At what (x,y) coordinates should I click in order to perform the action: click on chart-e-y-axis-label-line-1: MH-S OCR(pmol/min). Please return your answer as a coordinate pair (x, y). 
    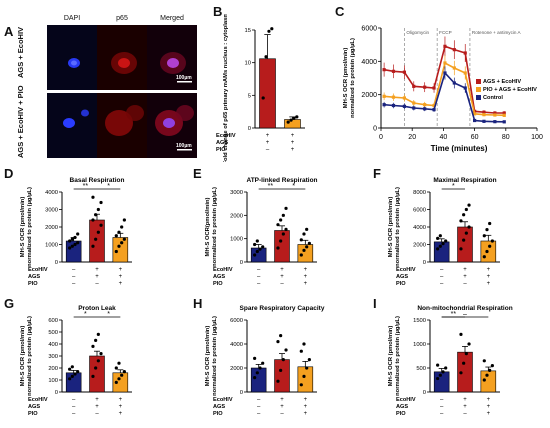
    Looking at the image, I should click on (208, 226).